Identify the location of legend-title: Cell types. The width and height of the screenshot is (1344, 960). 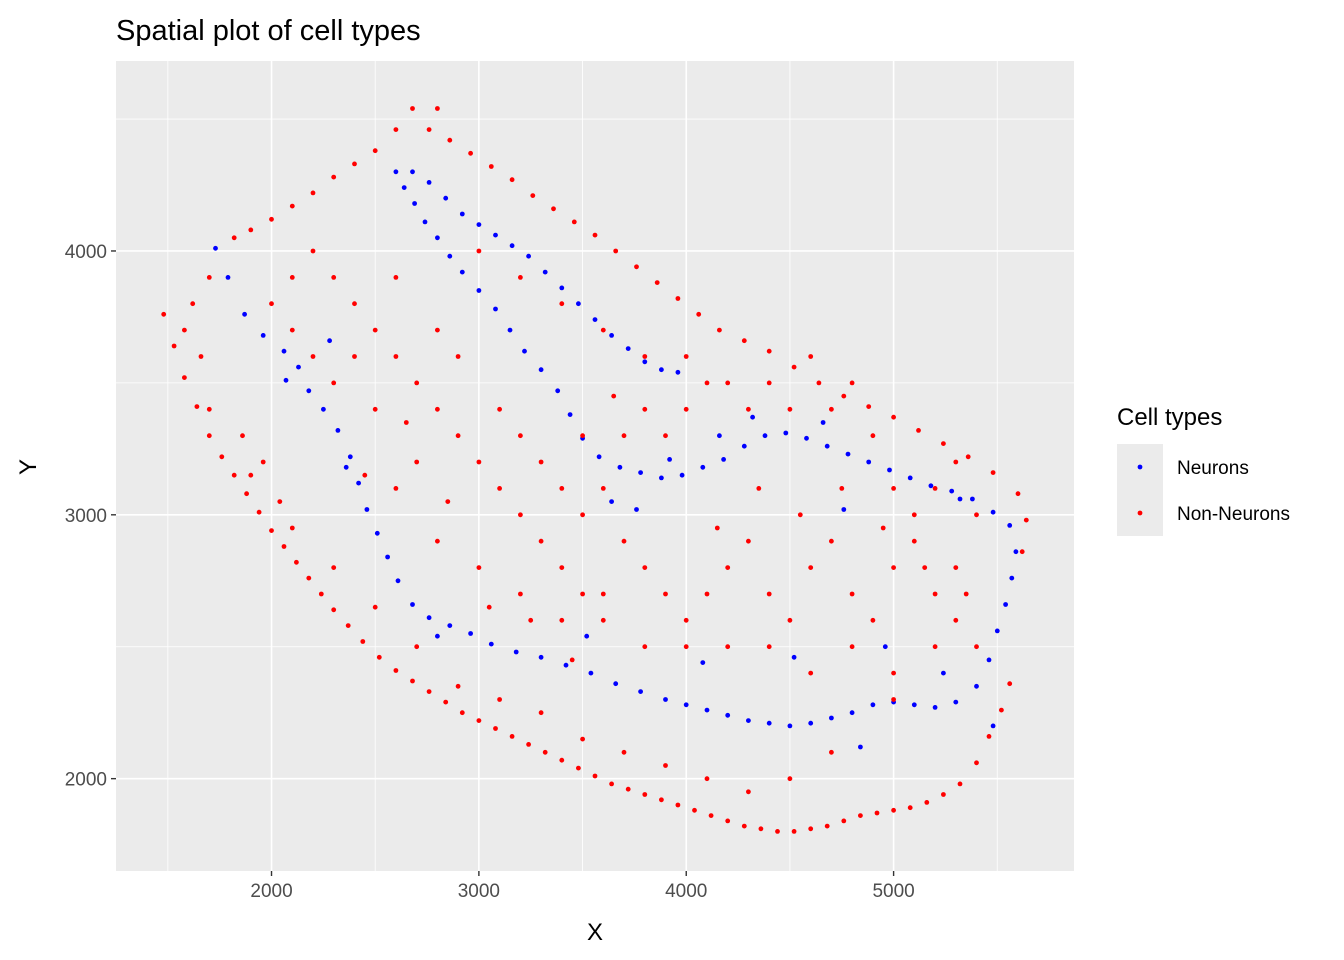
(1169, 417).